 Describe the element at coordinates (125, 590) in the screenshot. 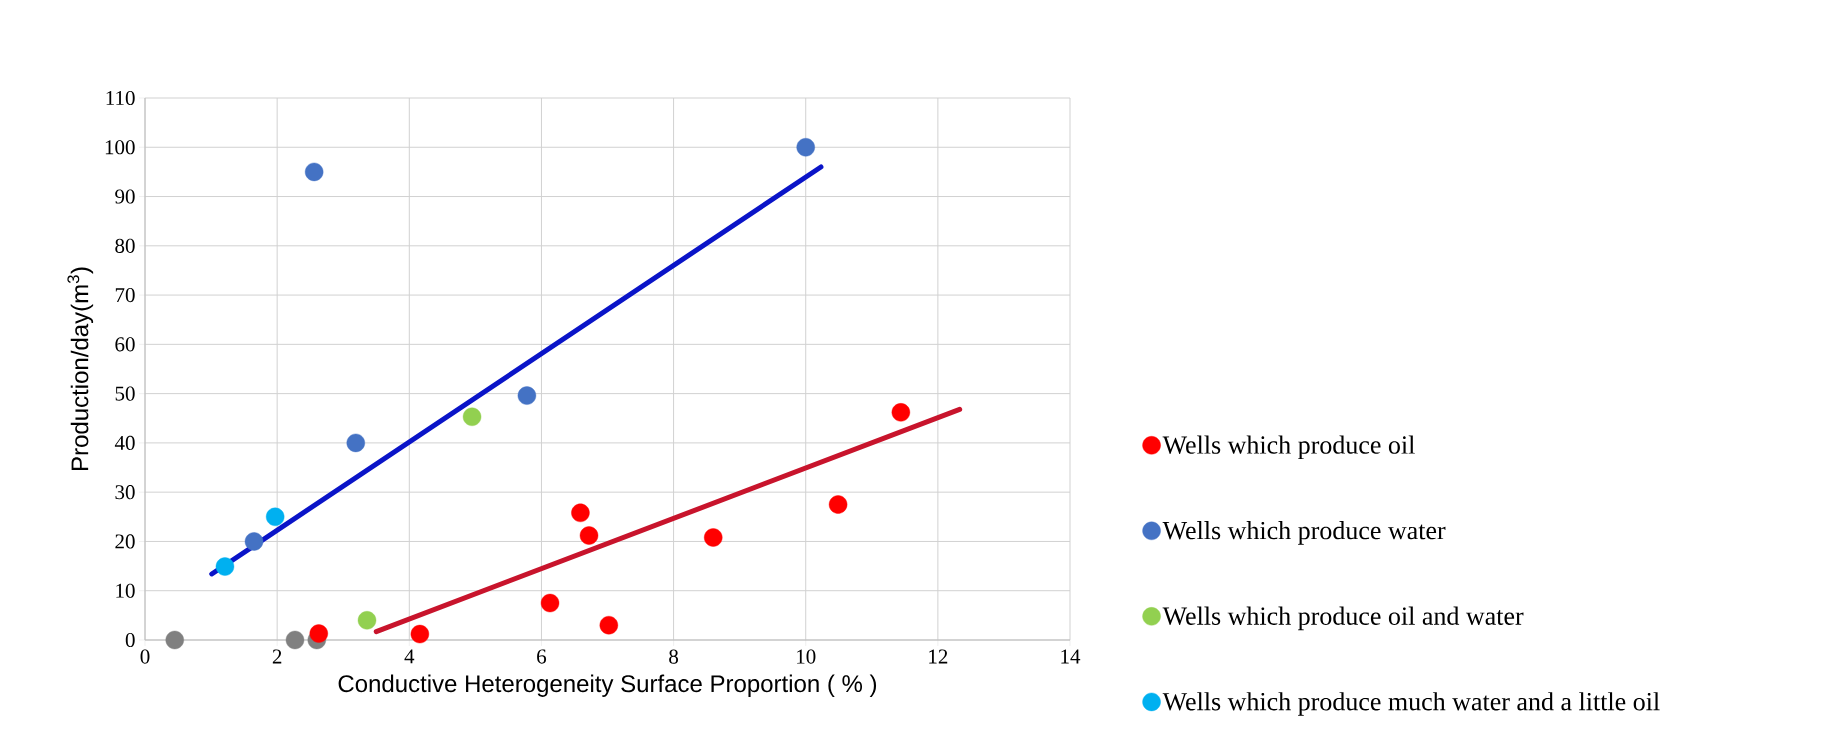

I see `y-tick-label: 10` at that location.